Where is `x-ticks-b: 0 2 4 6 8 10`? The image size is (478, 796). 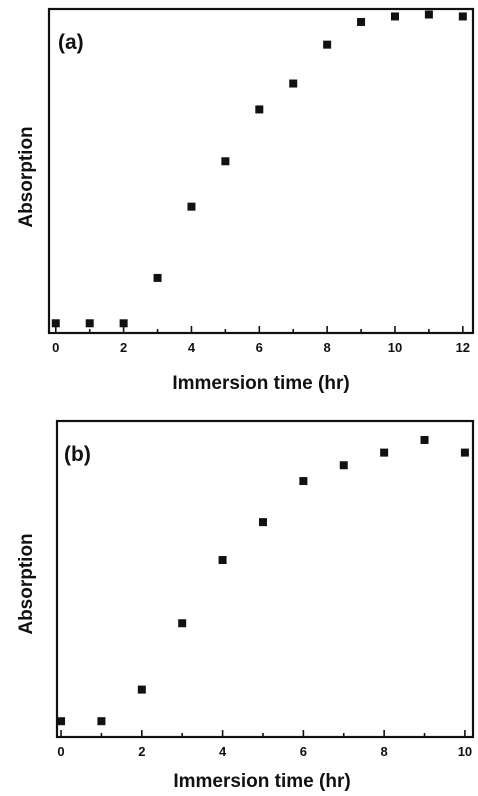
x-ticks-b: 0 2 4 6 8 10 is located at coordinates (264, 744).